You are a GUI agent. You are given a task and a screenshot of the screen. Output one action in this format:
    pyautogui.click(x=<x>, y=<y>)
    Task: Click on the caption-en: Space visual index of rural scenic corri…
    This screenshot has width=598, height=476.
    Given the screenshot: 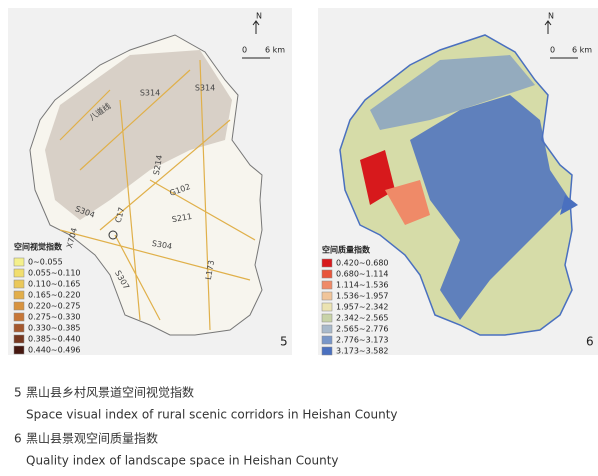 What is the action you would take?
    pyautogui.click(x=212, y=415)
    